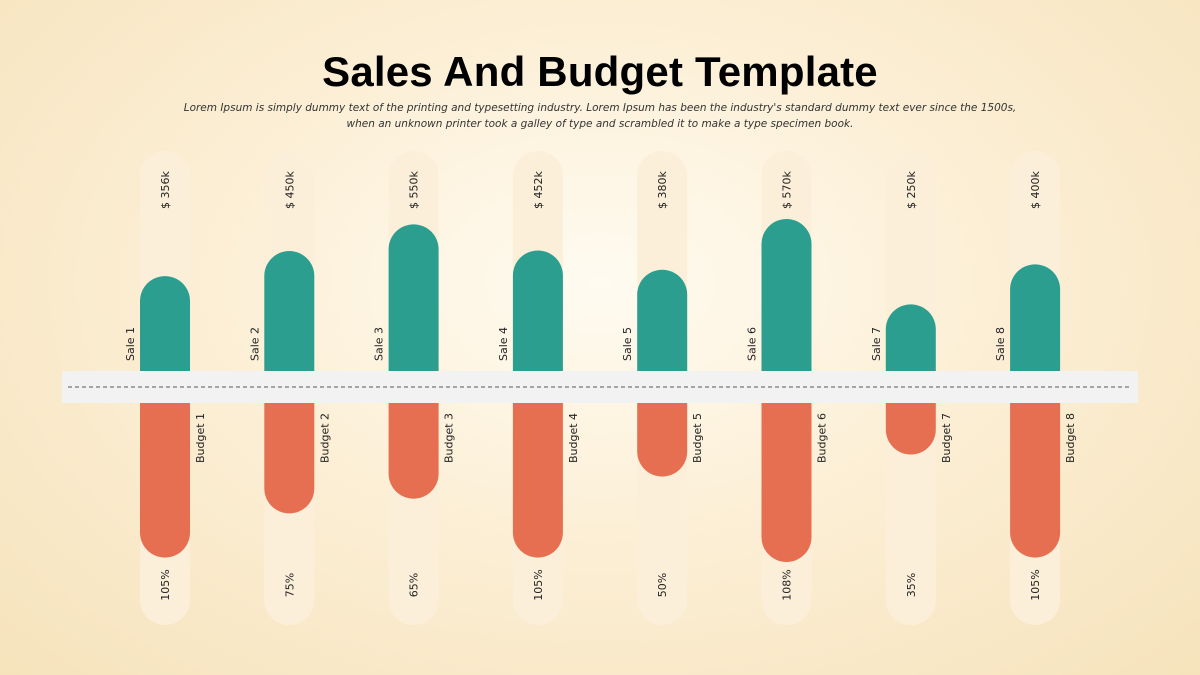 The width and height of the screenshot is (1200, 675). Describe the element at coordinates (946, 438) in the screenshot. I see `budget-label-7: Budget 7` at that location.